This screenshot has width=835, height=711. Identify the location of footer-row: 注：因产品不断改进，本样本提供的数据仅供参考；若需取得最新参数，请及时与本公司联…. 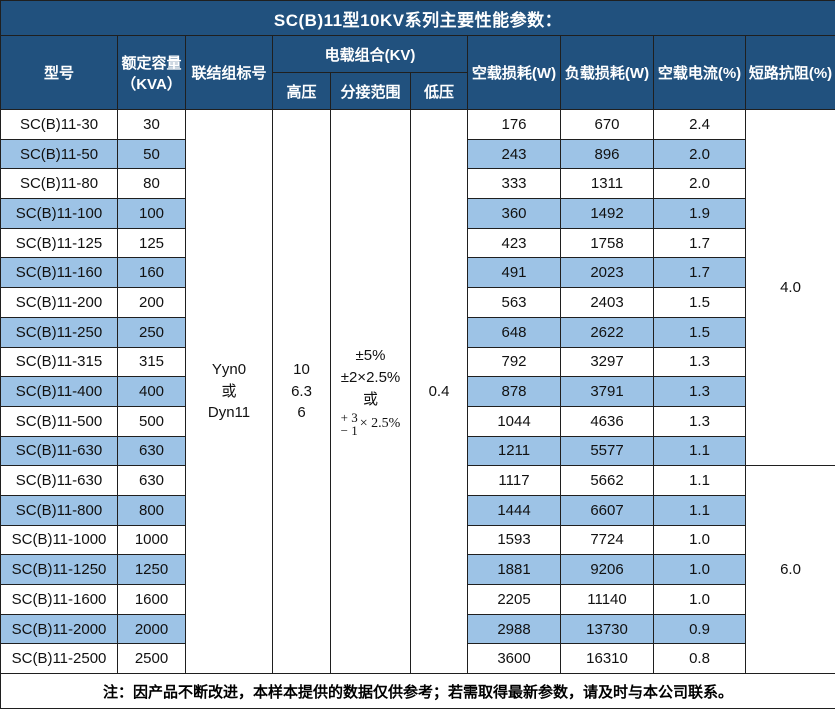
(417, 691).